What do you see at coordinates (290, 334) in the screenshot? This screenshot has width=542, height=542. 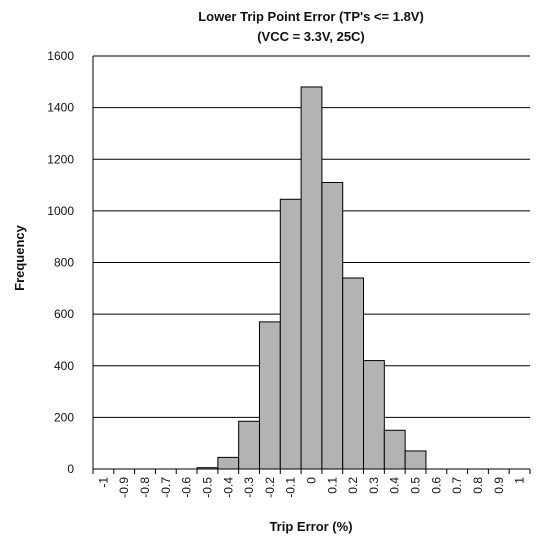 I see `bar--0.1` at bounding box center [290, 334].